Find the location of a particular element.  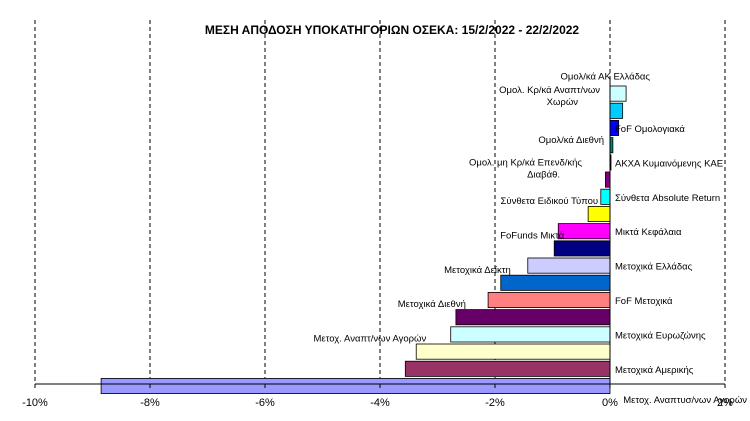

category-label: Ομολ/κά ΑΚ Ελλάδας is located at coordinates (606, 77).